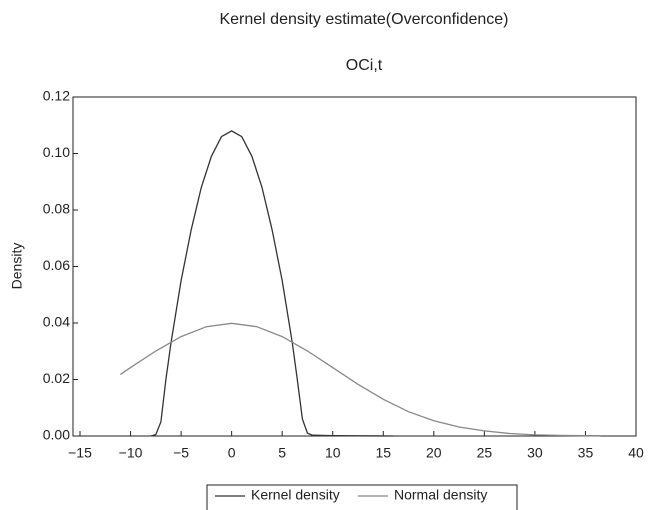 The width and height of the screenshot is (651, 510). Describe the element at coordinates (362, 497) in the screenshot. I see `legend-box` at that location.